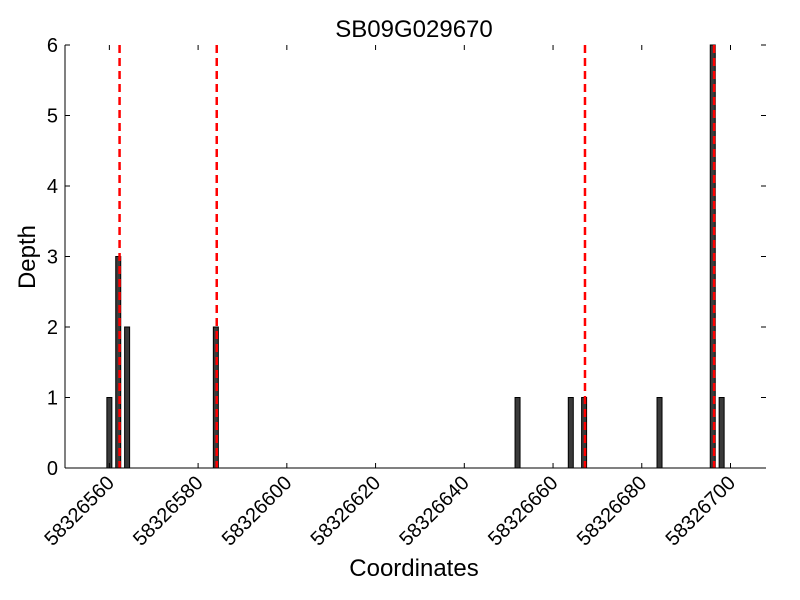  Describe the element at coordinates (612, 511) in the screenshot. I see `x-tick-label: 58326680` at that location.